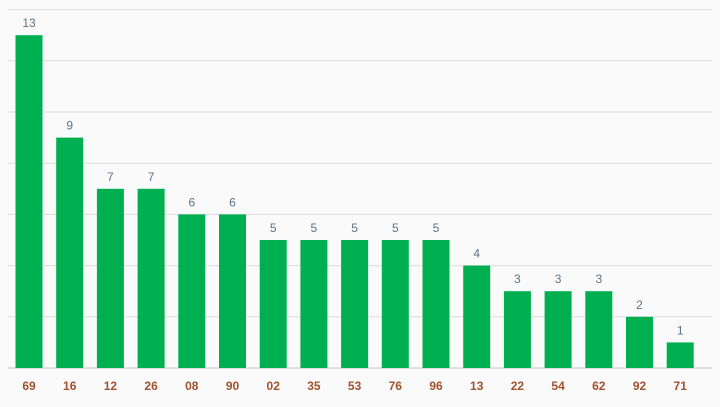 This screenshot has height=407, width=720. What do you see at coordinates (639, 305) in the screenshot?
I see `value-label-92: 2` at bounding box center [639, 305].